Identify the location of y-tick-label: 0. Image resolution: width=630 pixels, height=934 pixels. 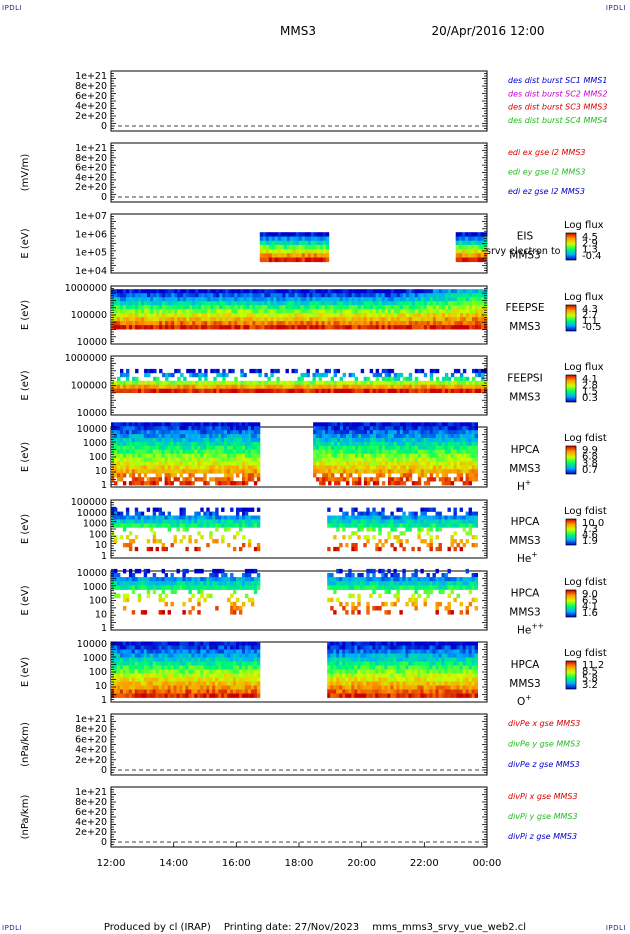
(104, 197).